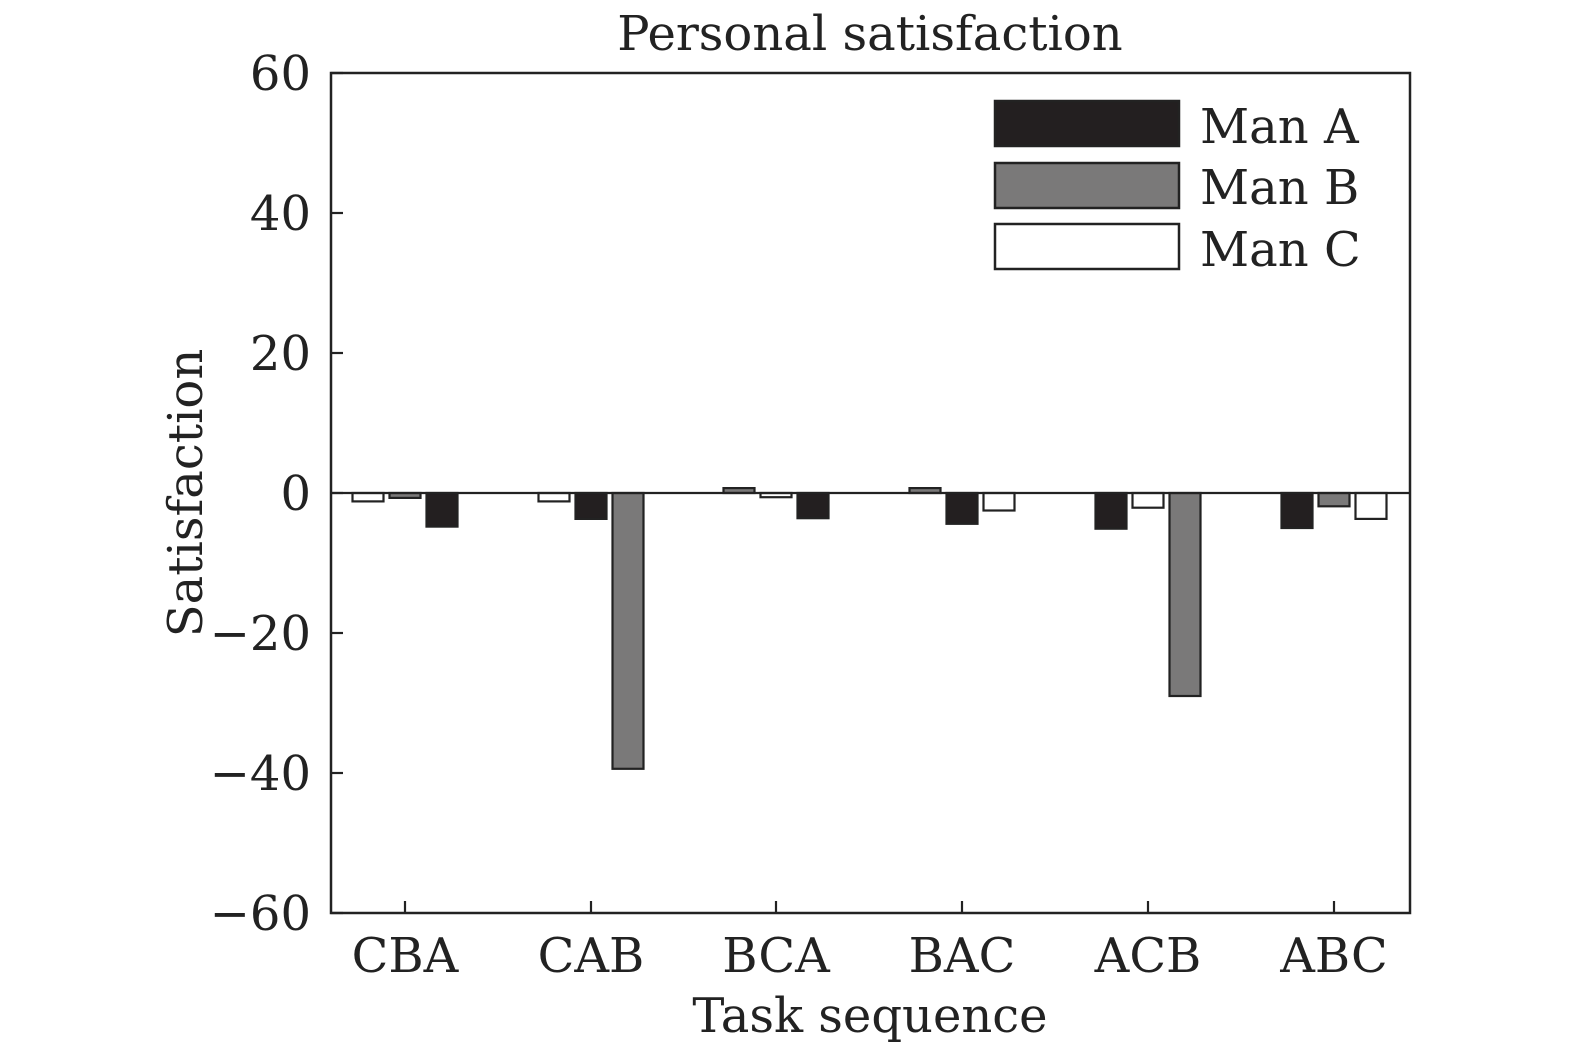 Image resolution: width=1575 pixels, height=1062 pixels. Describe the element at coordinates (554, 497) in the screenshot. I see `bar-man-c-cab` at that location.